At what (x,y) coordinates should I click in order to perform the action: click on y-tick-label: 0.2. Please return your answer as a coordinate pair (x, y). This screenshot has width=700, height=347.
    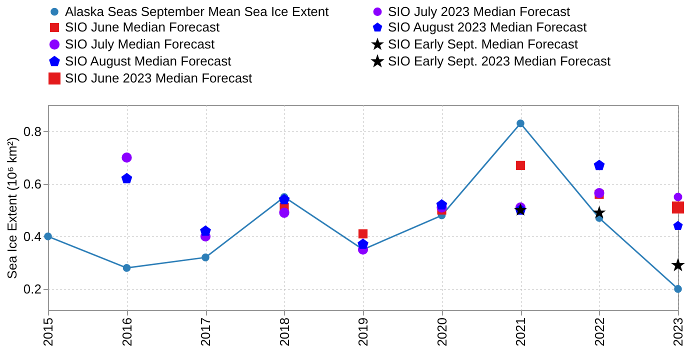
    Looking at the image, I should click on (32, 288).